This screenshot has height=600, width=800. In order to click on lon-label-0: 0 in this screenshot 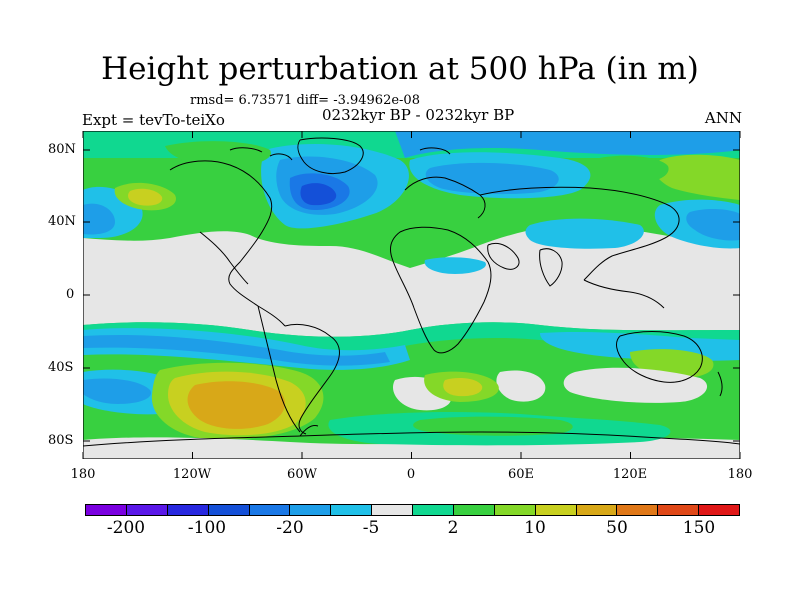, I will do `click(411, 474)`.